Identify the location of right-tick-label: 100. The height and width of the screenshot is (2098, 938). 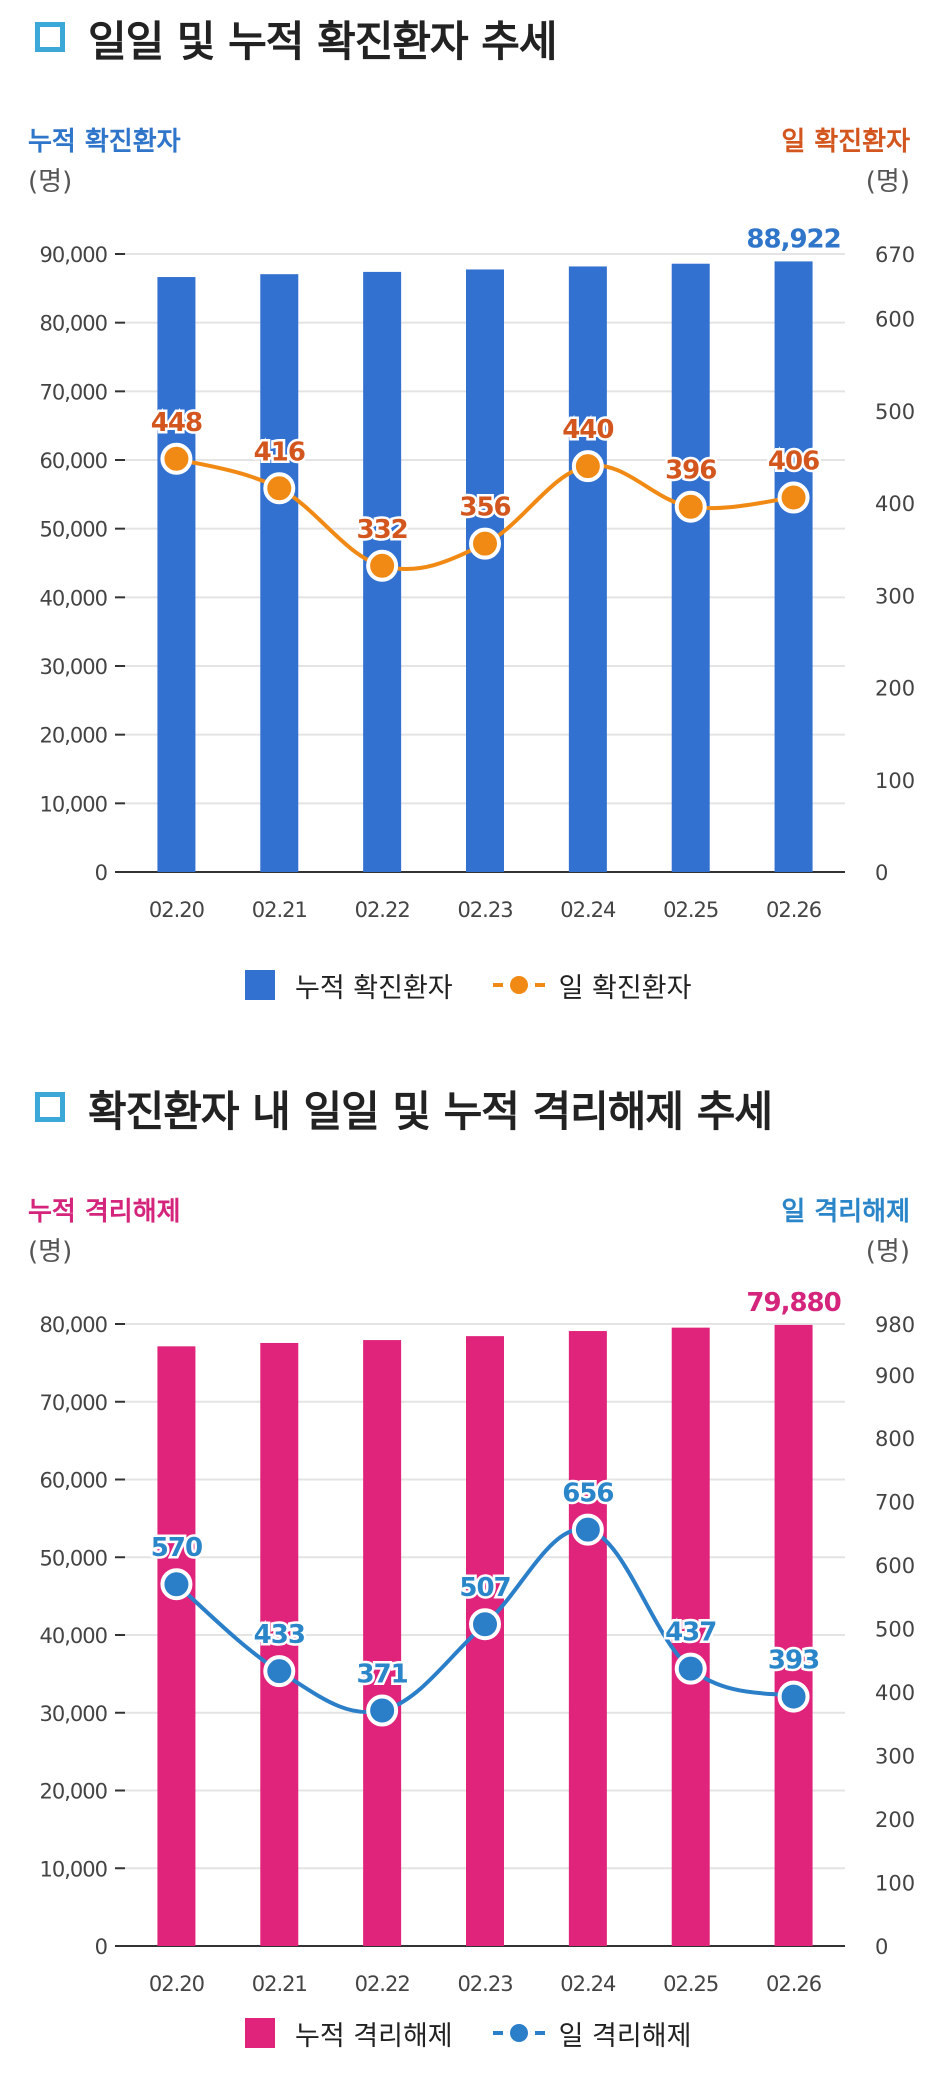
(895, 1884).